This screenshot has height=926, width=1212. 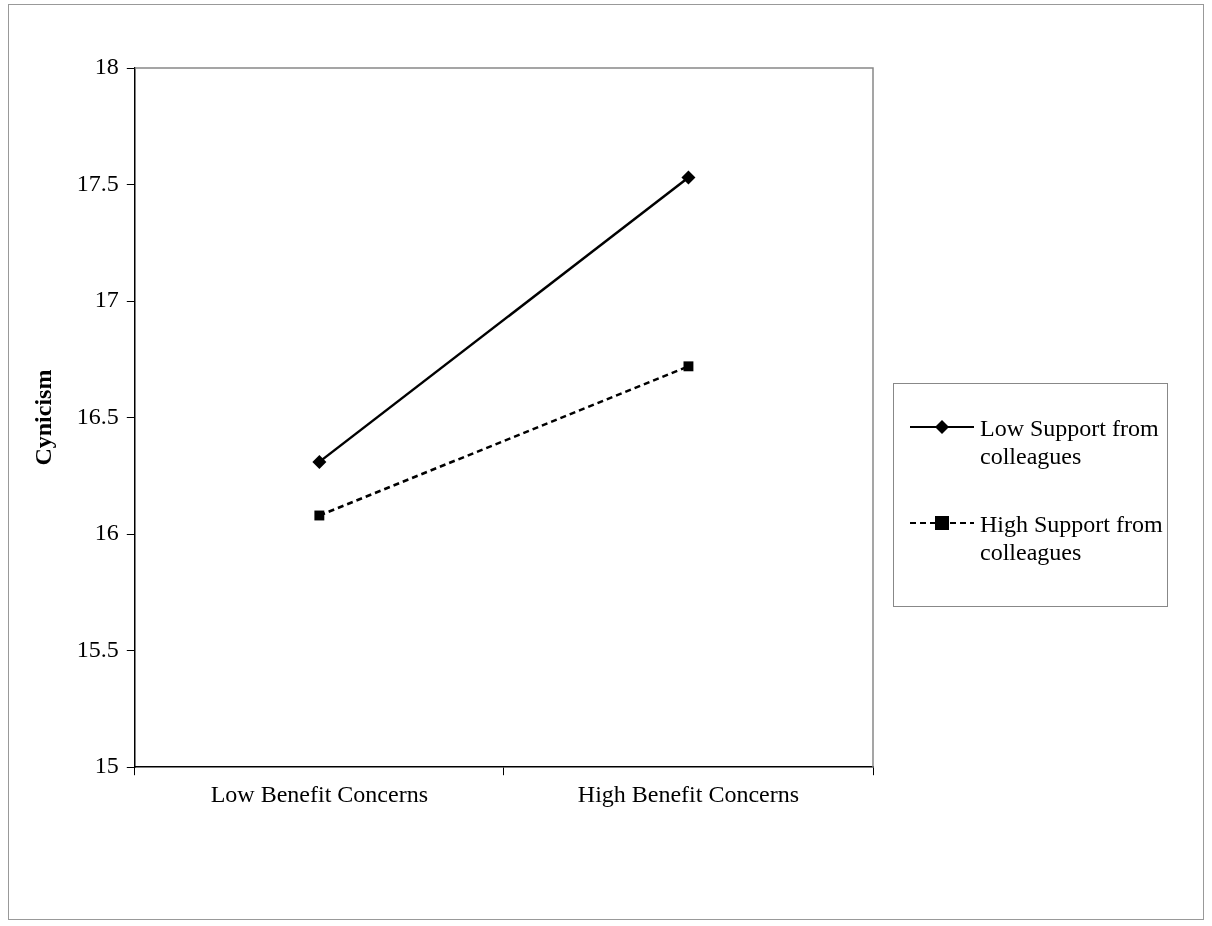 What do you see at coordinates (688, 793) in the screenshot?
I see `x-tick-label: High Benefit Concerns` at bounding box center [688, 793].